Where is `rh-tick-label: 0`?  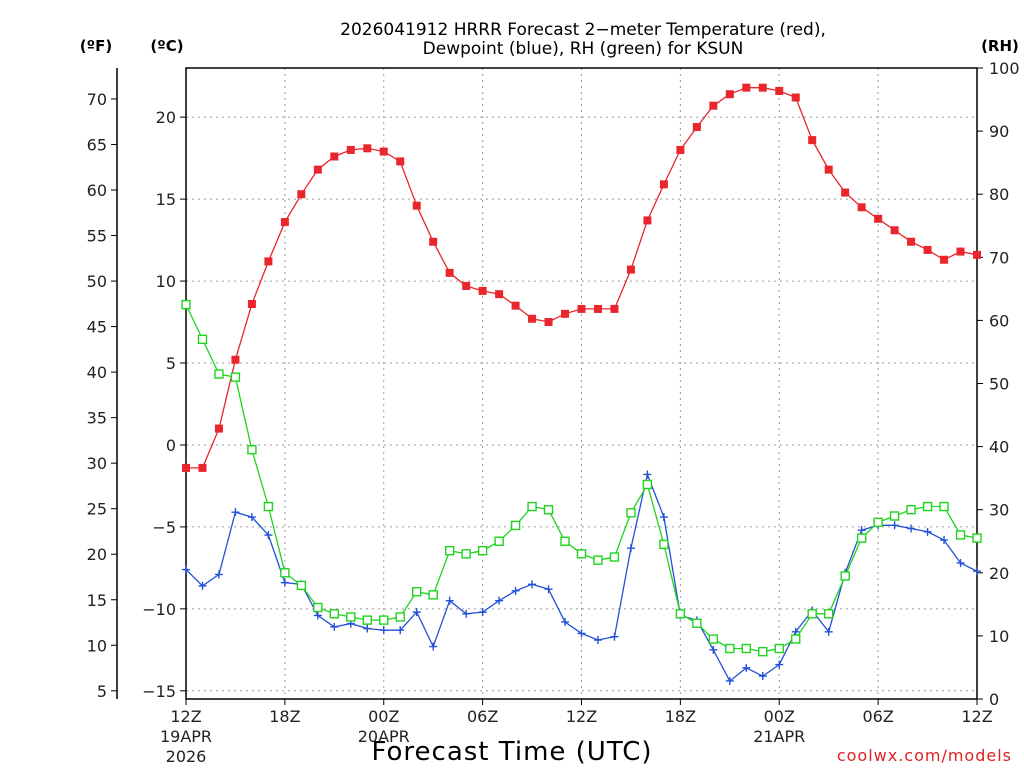 rh-tick-label: 0 is located at coordinates (994, 699).